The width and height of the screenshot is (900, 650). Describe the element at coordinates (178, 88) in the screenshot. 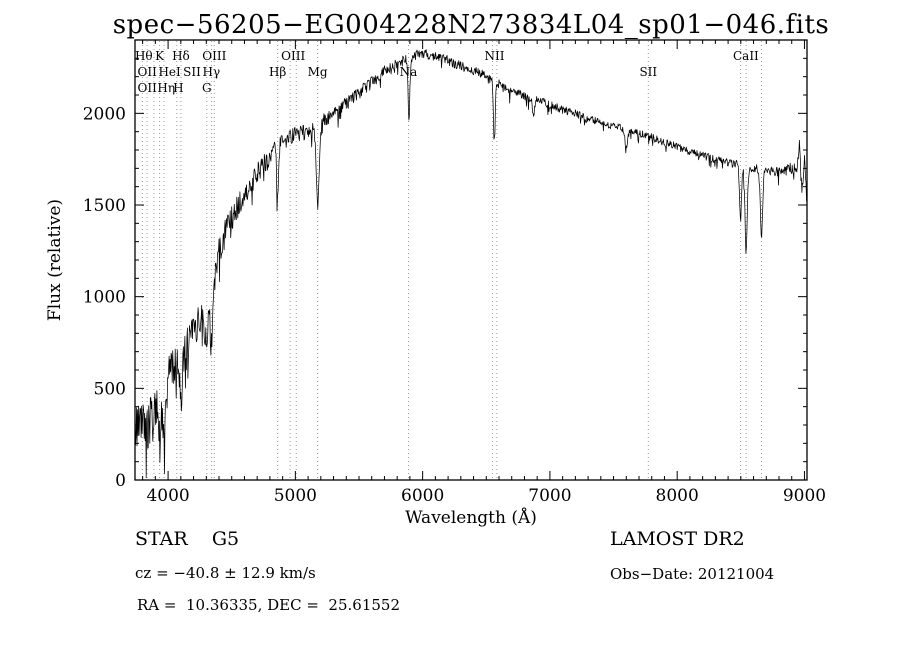

I see `spectral-line-label: H` at that location.